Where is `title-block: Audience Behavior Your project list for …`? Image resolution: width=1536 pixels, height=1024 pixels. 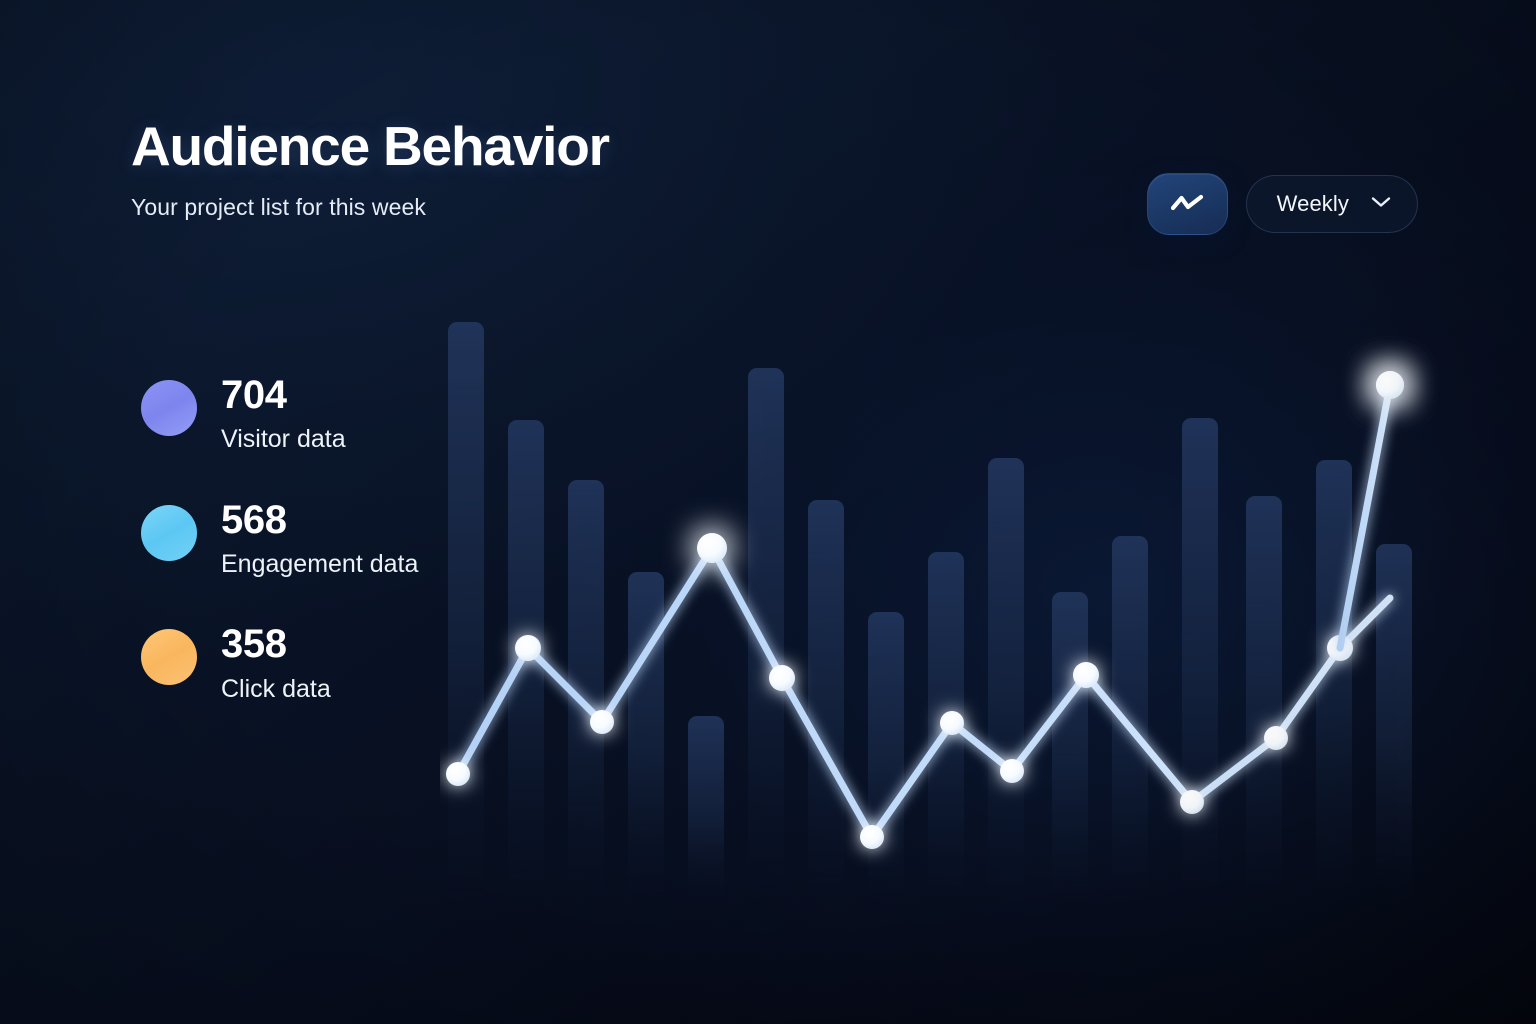
title-block: Audience Behavior Your project list for … is located at coordinates (370, 168).